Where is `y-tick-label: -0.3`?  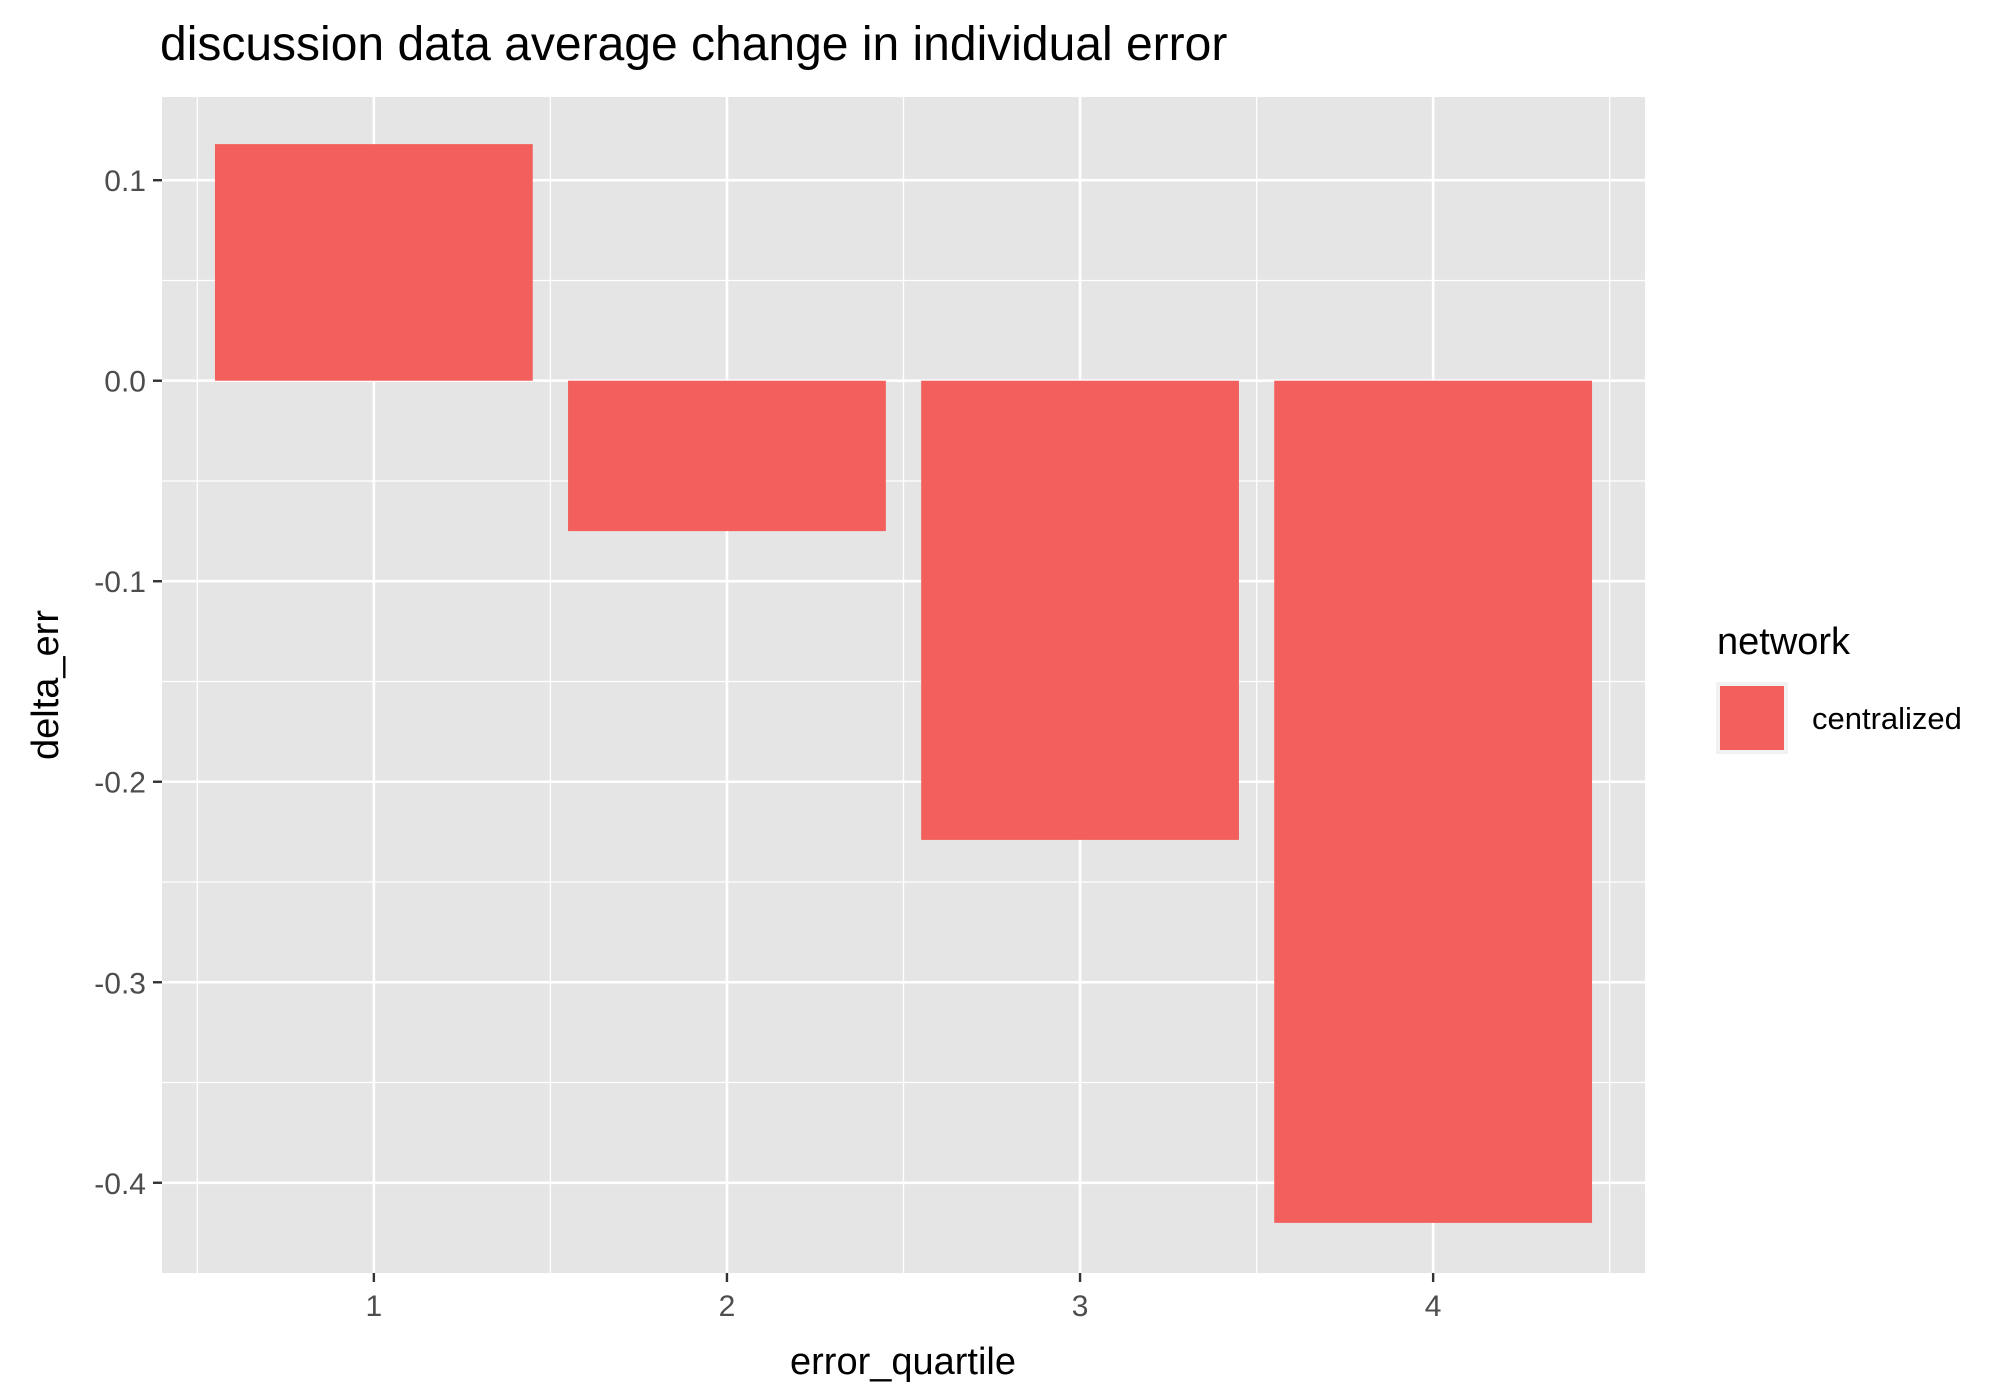 y-tick-label: -0.3 is located at coordinates (120, 983).